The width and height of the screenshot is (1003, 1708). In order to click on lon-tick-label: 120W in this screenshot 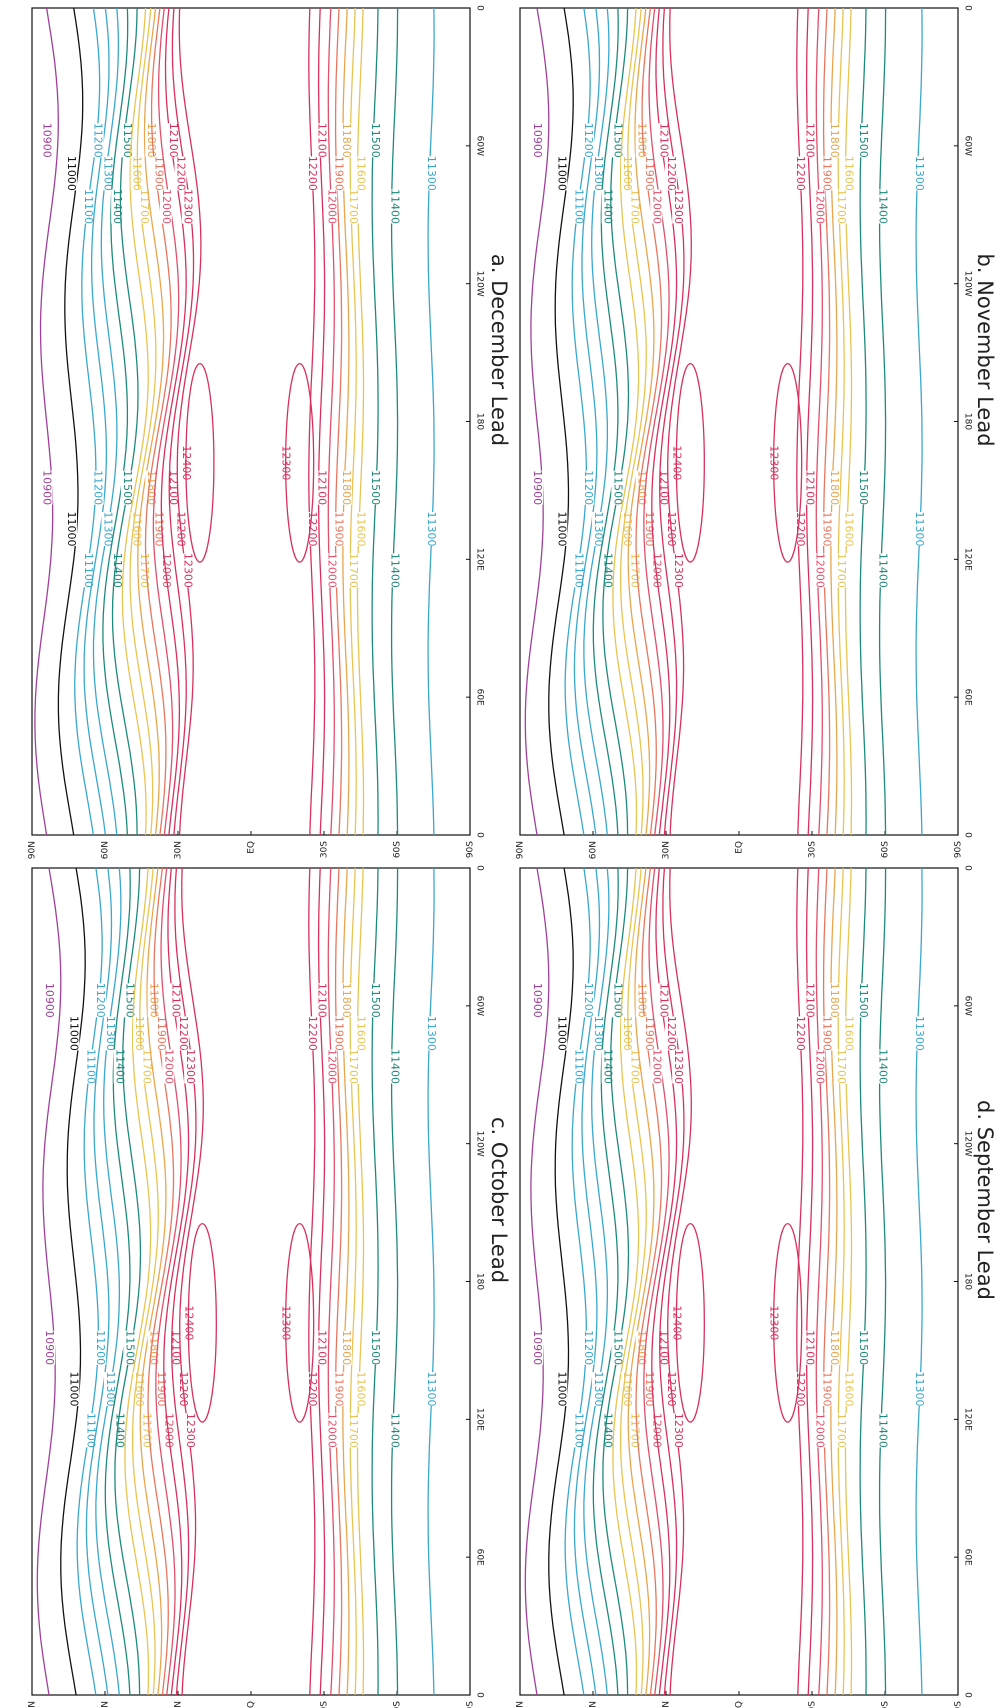, I will do `click(968, 284)`.